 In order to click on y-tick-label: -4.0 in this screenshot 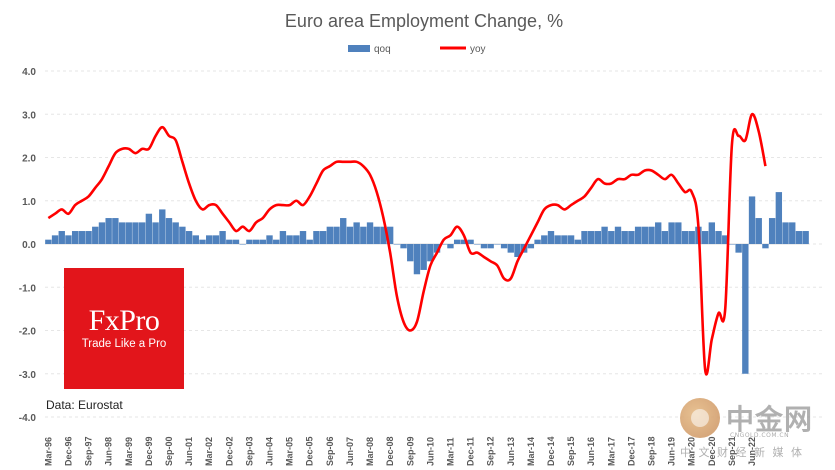, I will do `click(28, 418)`.